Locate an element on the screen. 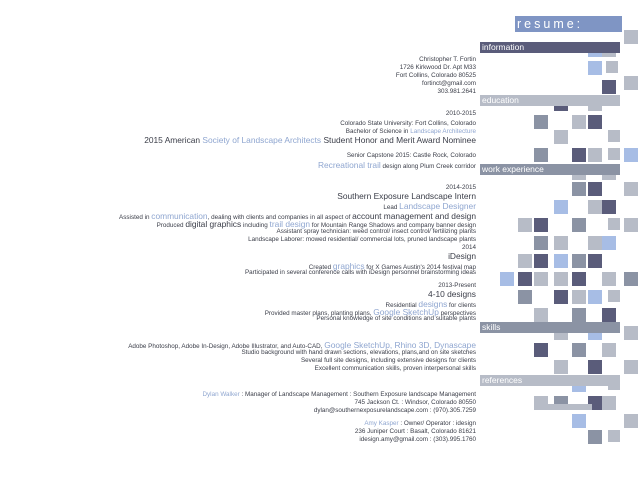 This screenshot has height=493, width=638. job1-title: Southern Exposure Landscape Intern is located at coordinates (406, 196).